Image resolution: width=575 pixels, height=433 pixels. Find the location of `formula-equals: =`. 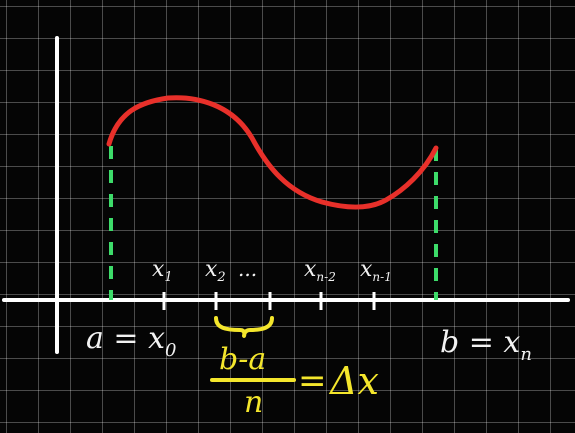

formula-equals: = is located at coordinates (312, 381).